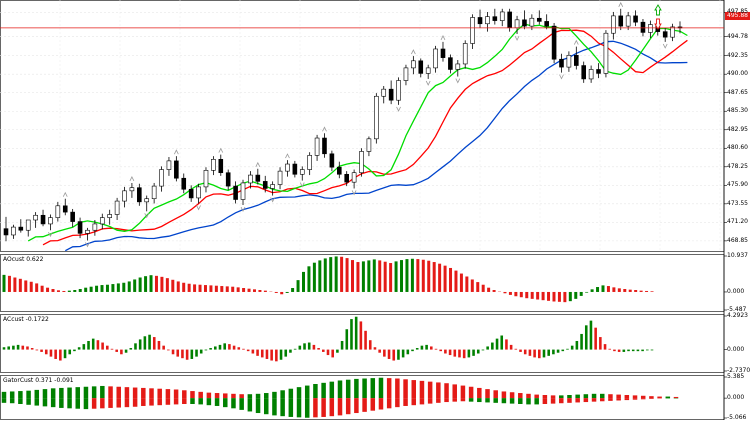  I want to click on ao-y-tick-label: 10.937, so click(737, 255).